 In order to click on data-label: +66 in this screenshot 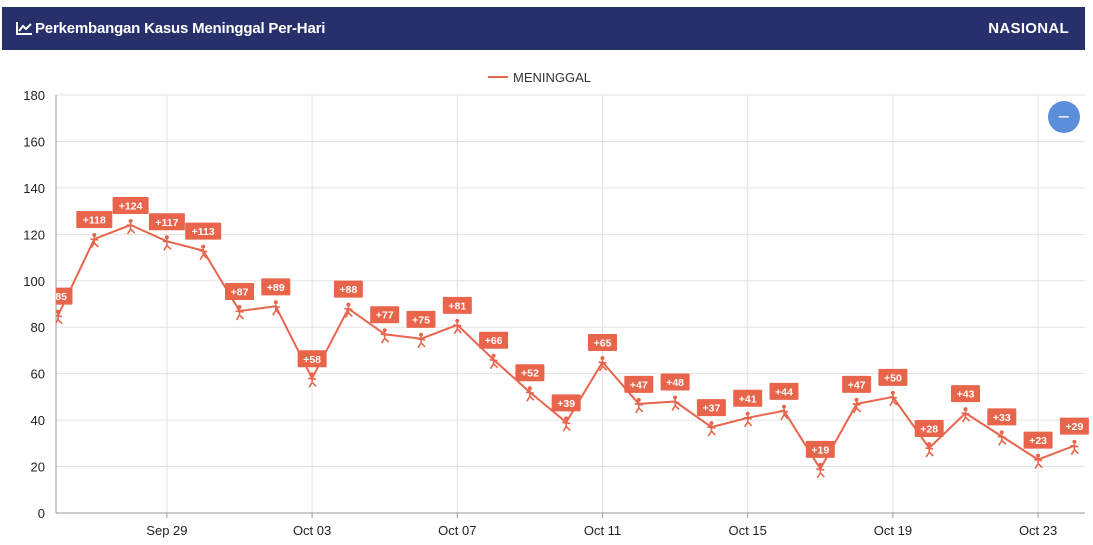, I will do `click(494, 341)`.